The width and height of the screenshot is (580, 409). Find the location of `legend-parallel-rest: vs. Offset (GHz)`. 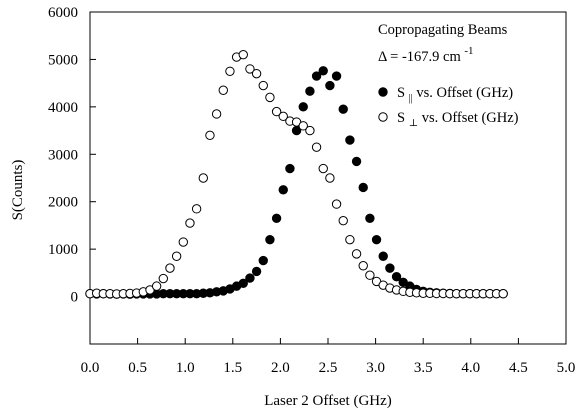

legend-parallel-rest: vs. Offset (GHz) is located at coordinates (464, 93).